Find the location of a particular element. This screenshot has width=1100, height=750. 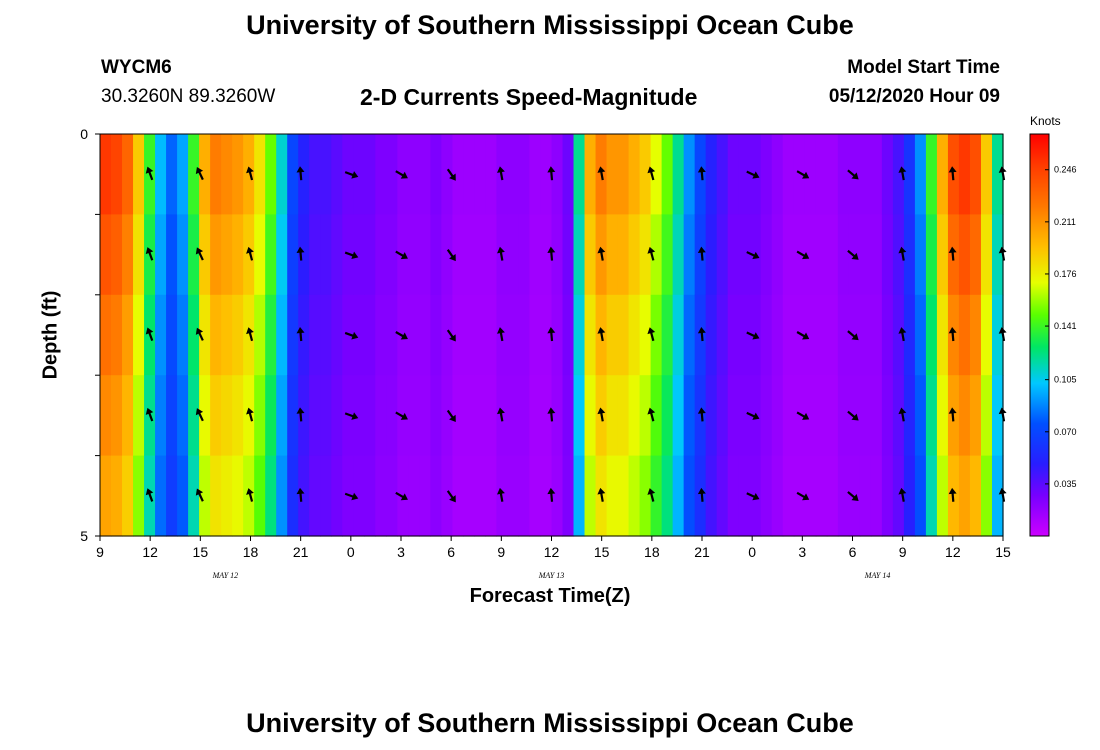

x-axis-label: Forecast Time(Z) is located at coordinates (550, 596).